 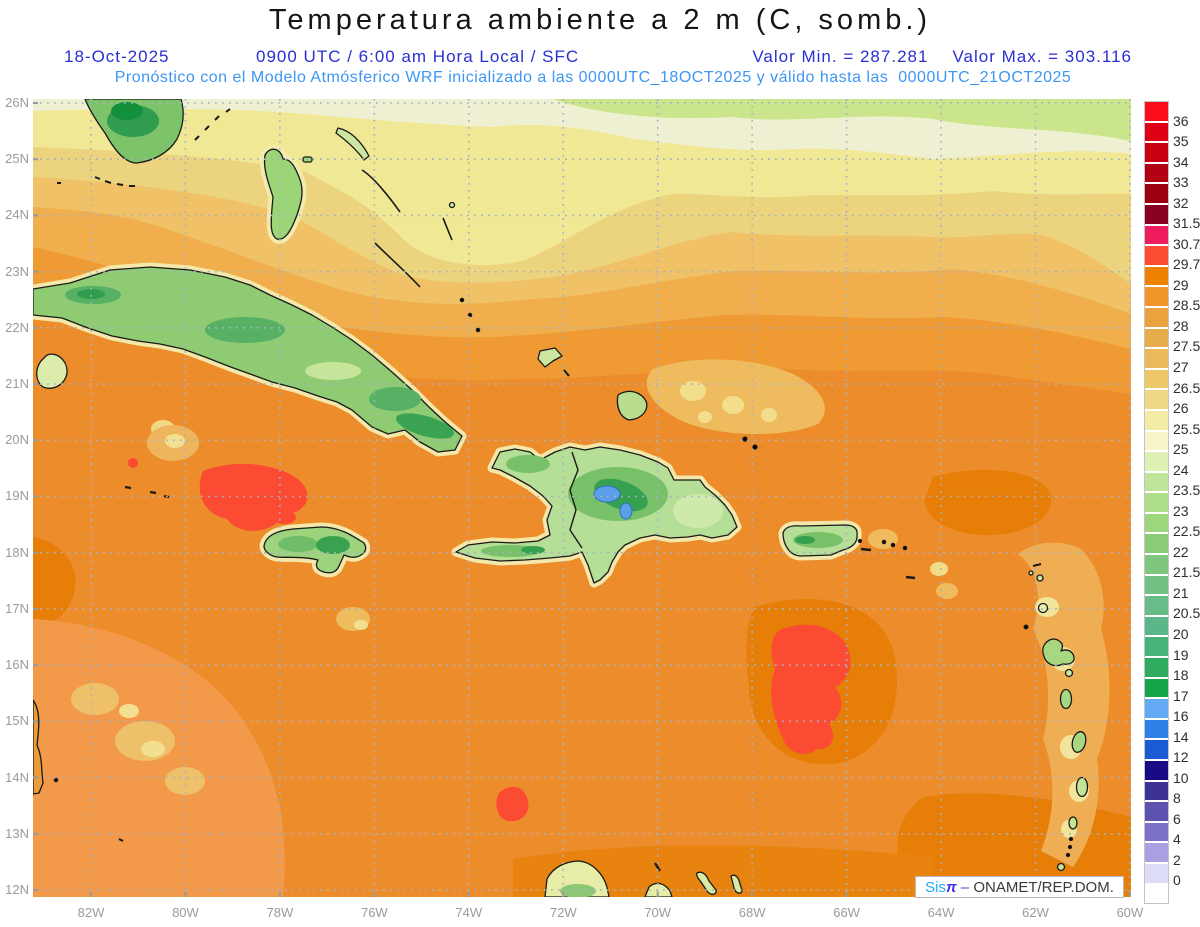 What do you see at coordinates (17, 665) in the screenshot?
I see `lat-label-16N: 16N` at bounding box center [17, 665].